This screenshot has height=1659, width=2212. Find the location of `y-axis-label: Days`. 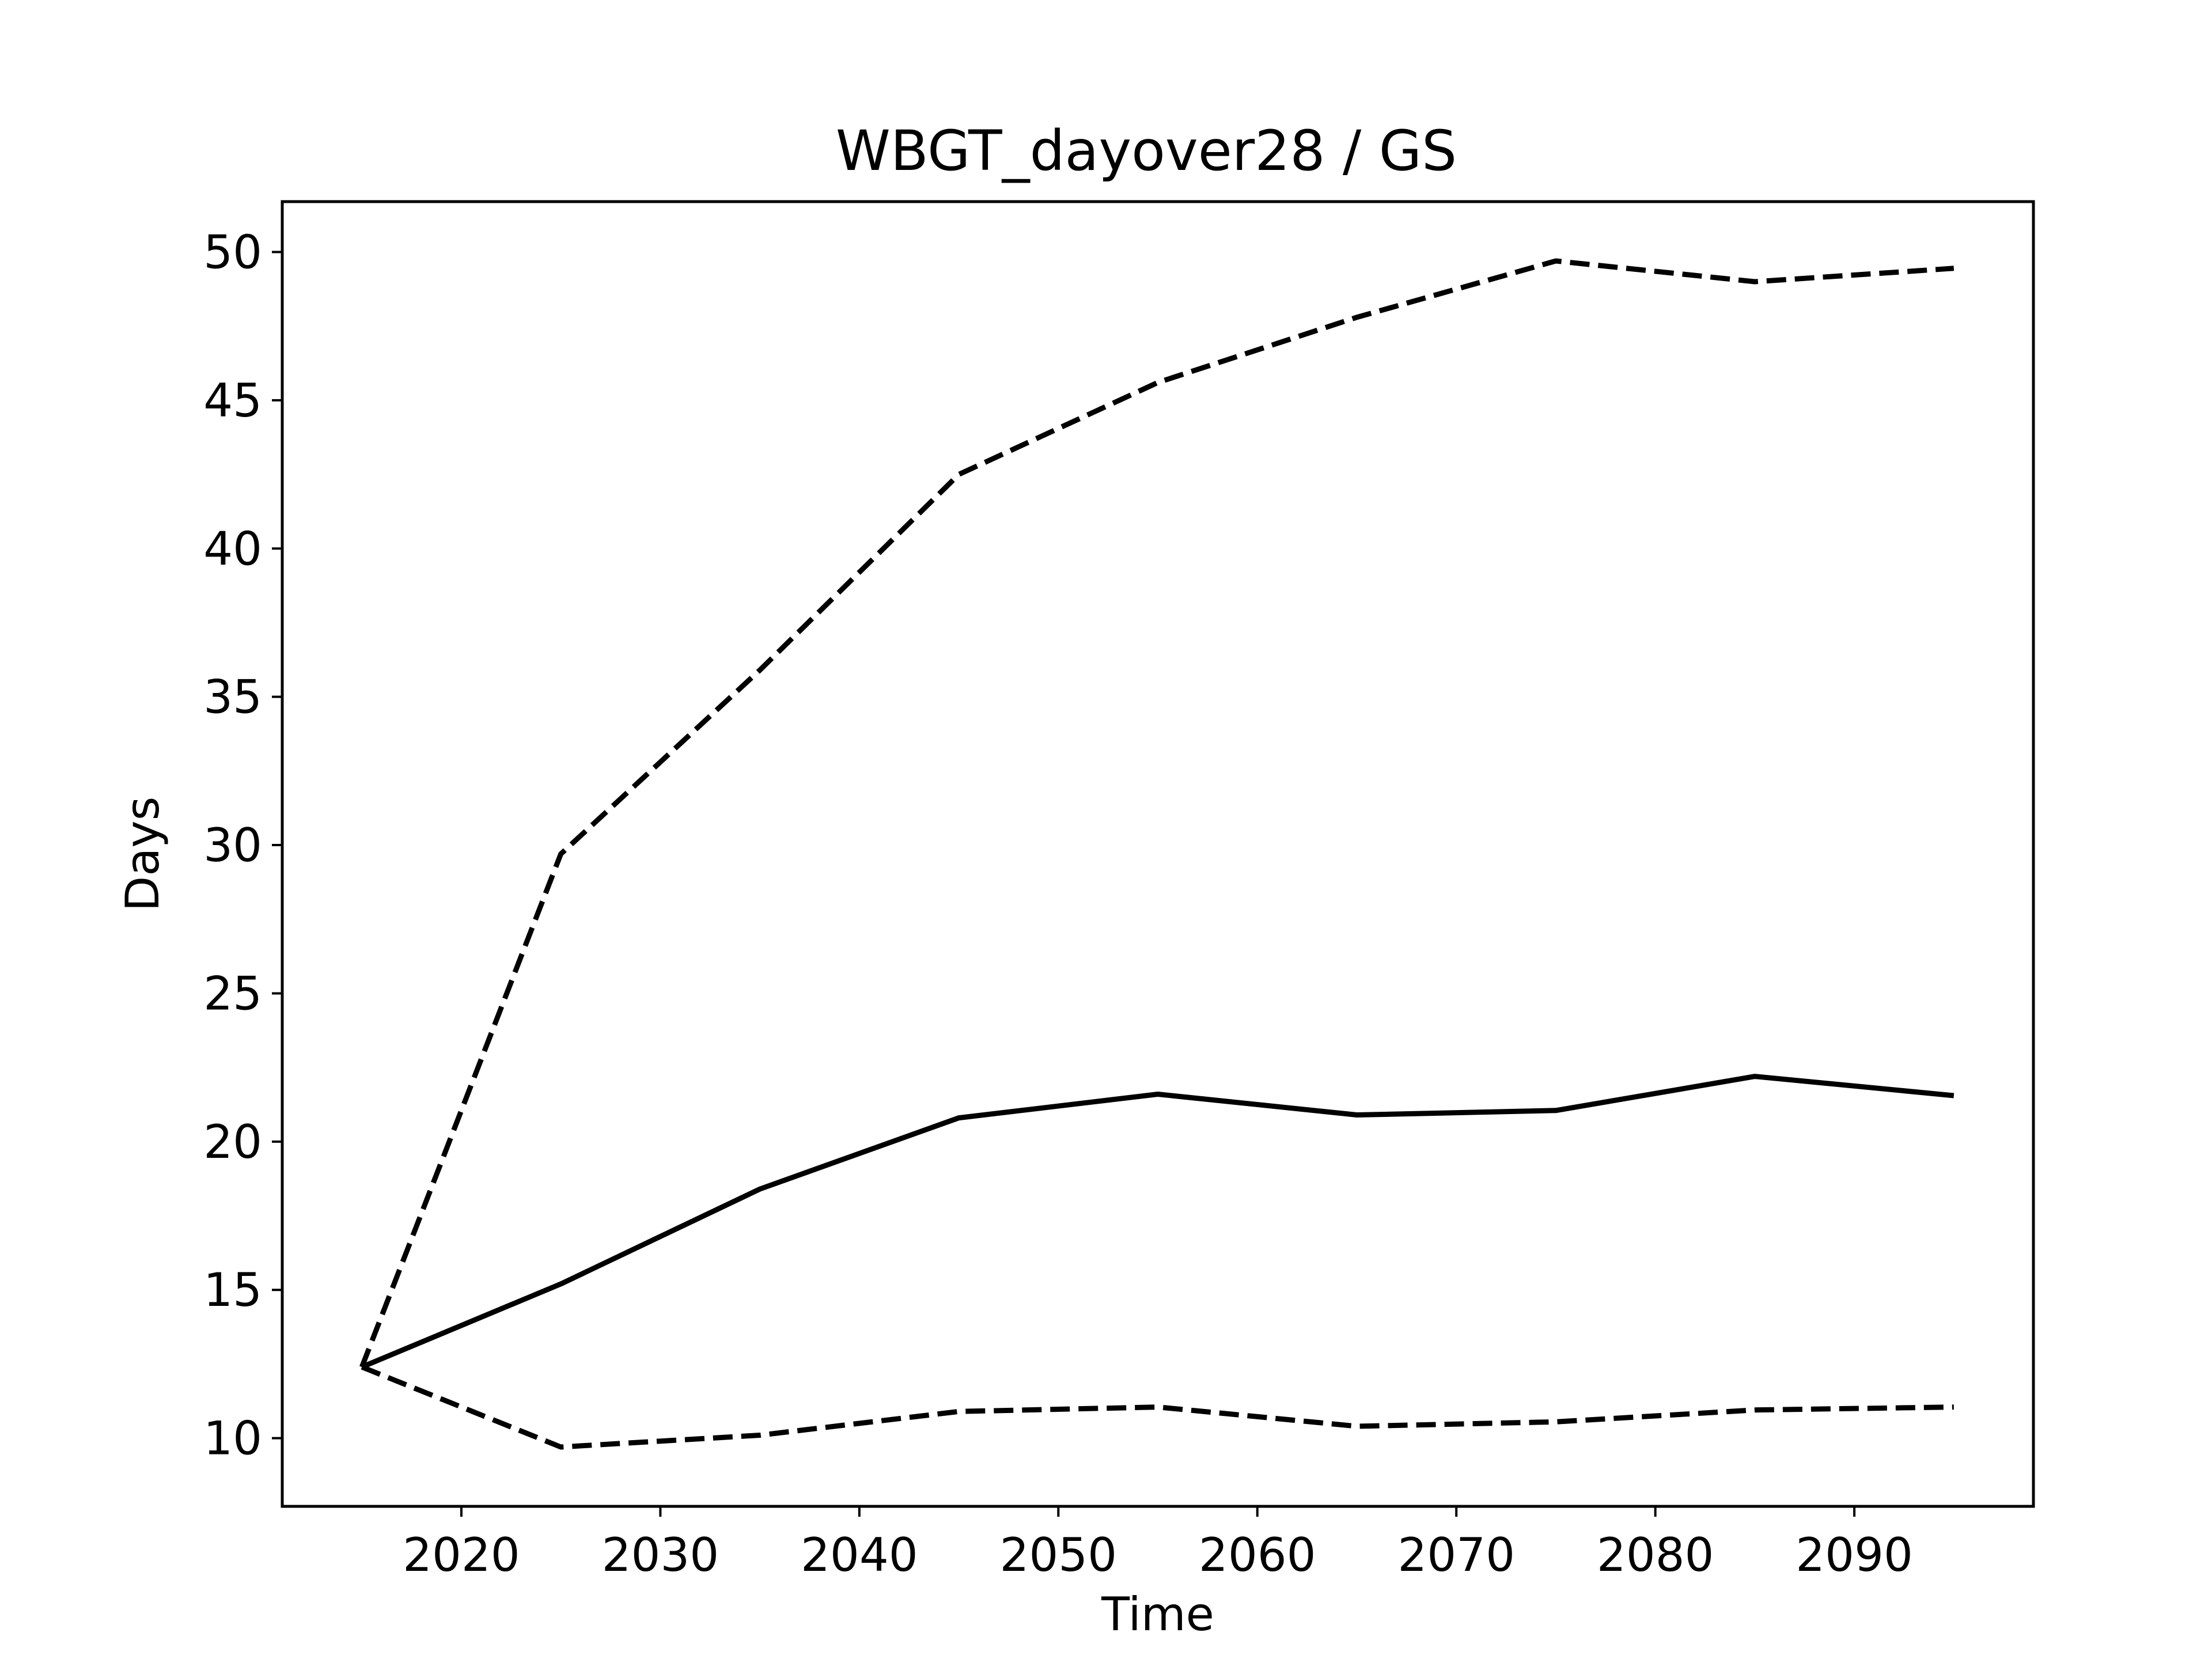

y-axis-label: Days is located at coordinates (142, 854).